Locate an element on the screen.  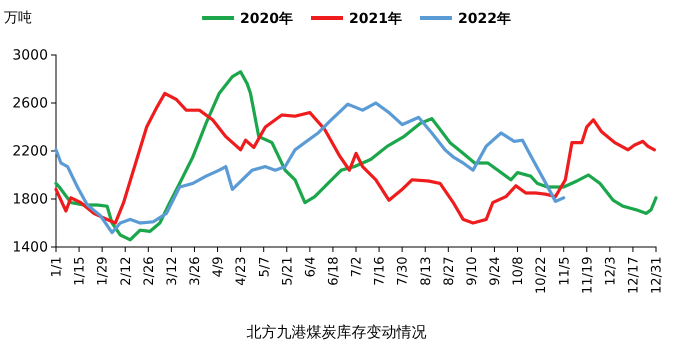
x-tick-label: 7/30 is located at coordinates (403, 271).